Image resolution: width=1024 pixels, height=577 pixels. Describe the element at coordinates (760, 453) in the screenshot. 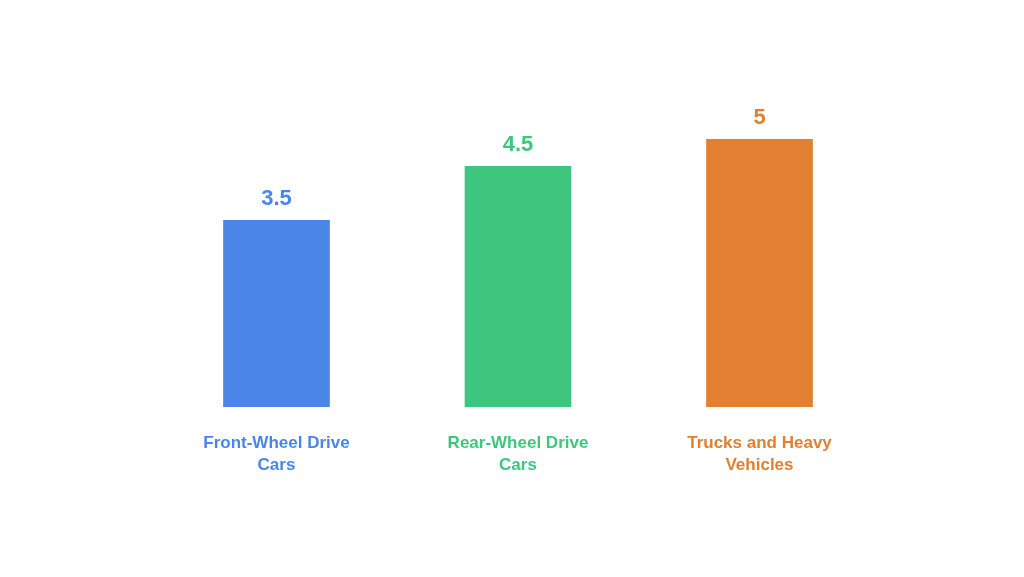

I see `x-tick-label: Trucks and Heavy Vehicles` at that location.